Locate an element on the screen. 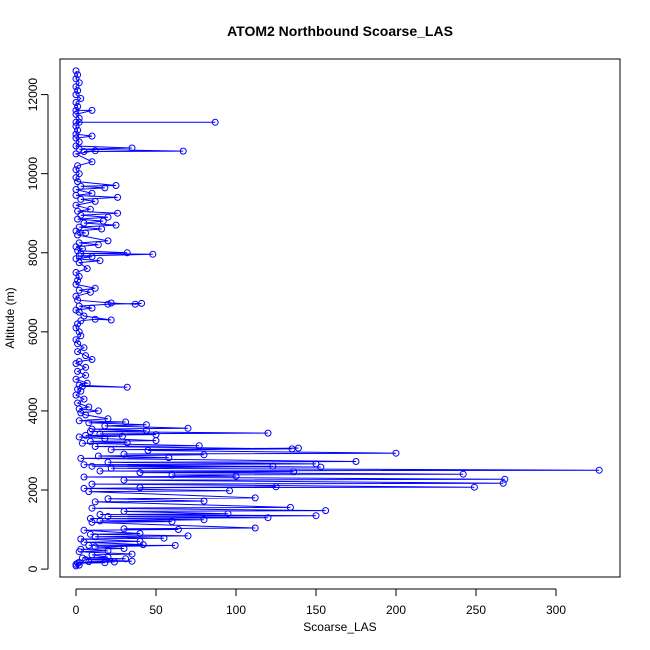  x-tick-label: 50 is located at coordinates (156, 610).